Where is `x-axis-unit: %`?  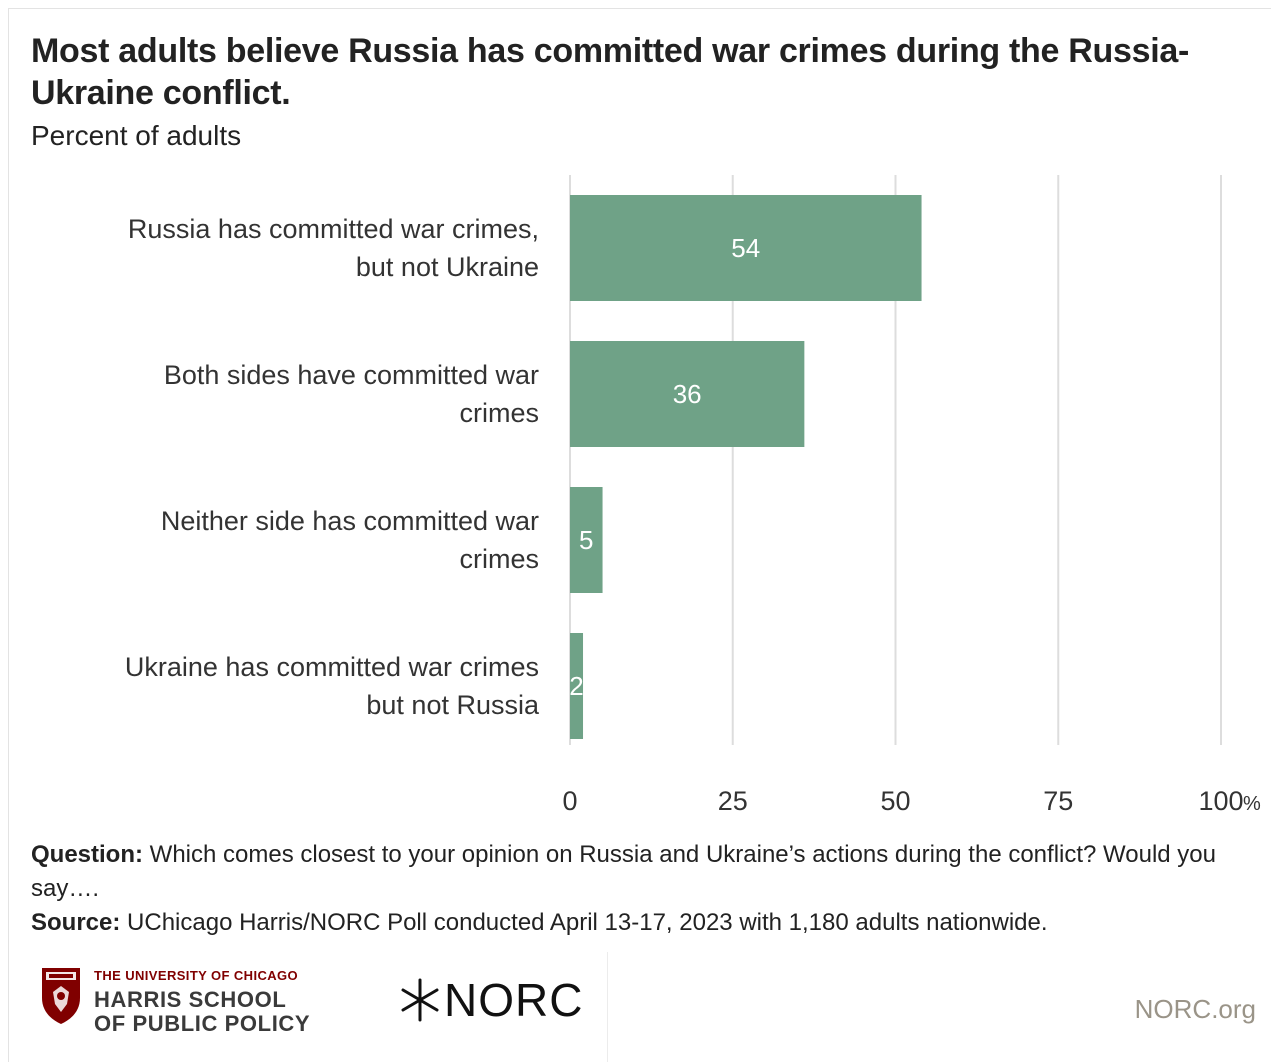
x-axis-unit: % is located at coordinates (1252, 804).